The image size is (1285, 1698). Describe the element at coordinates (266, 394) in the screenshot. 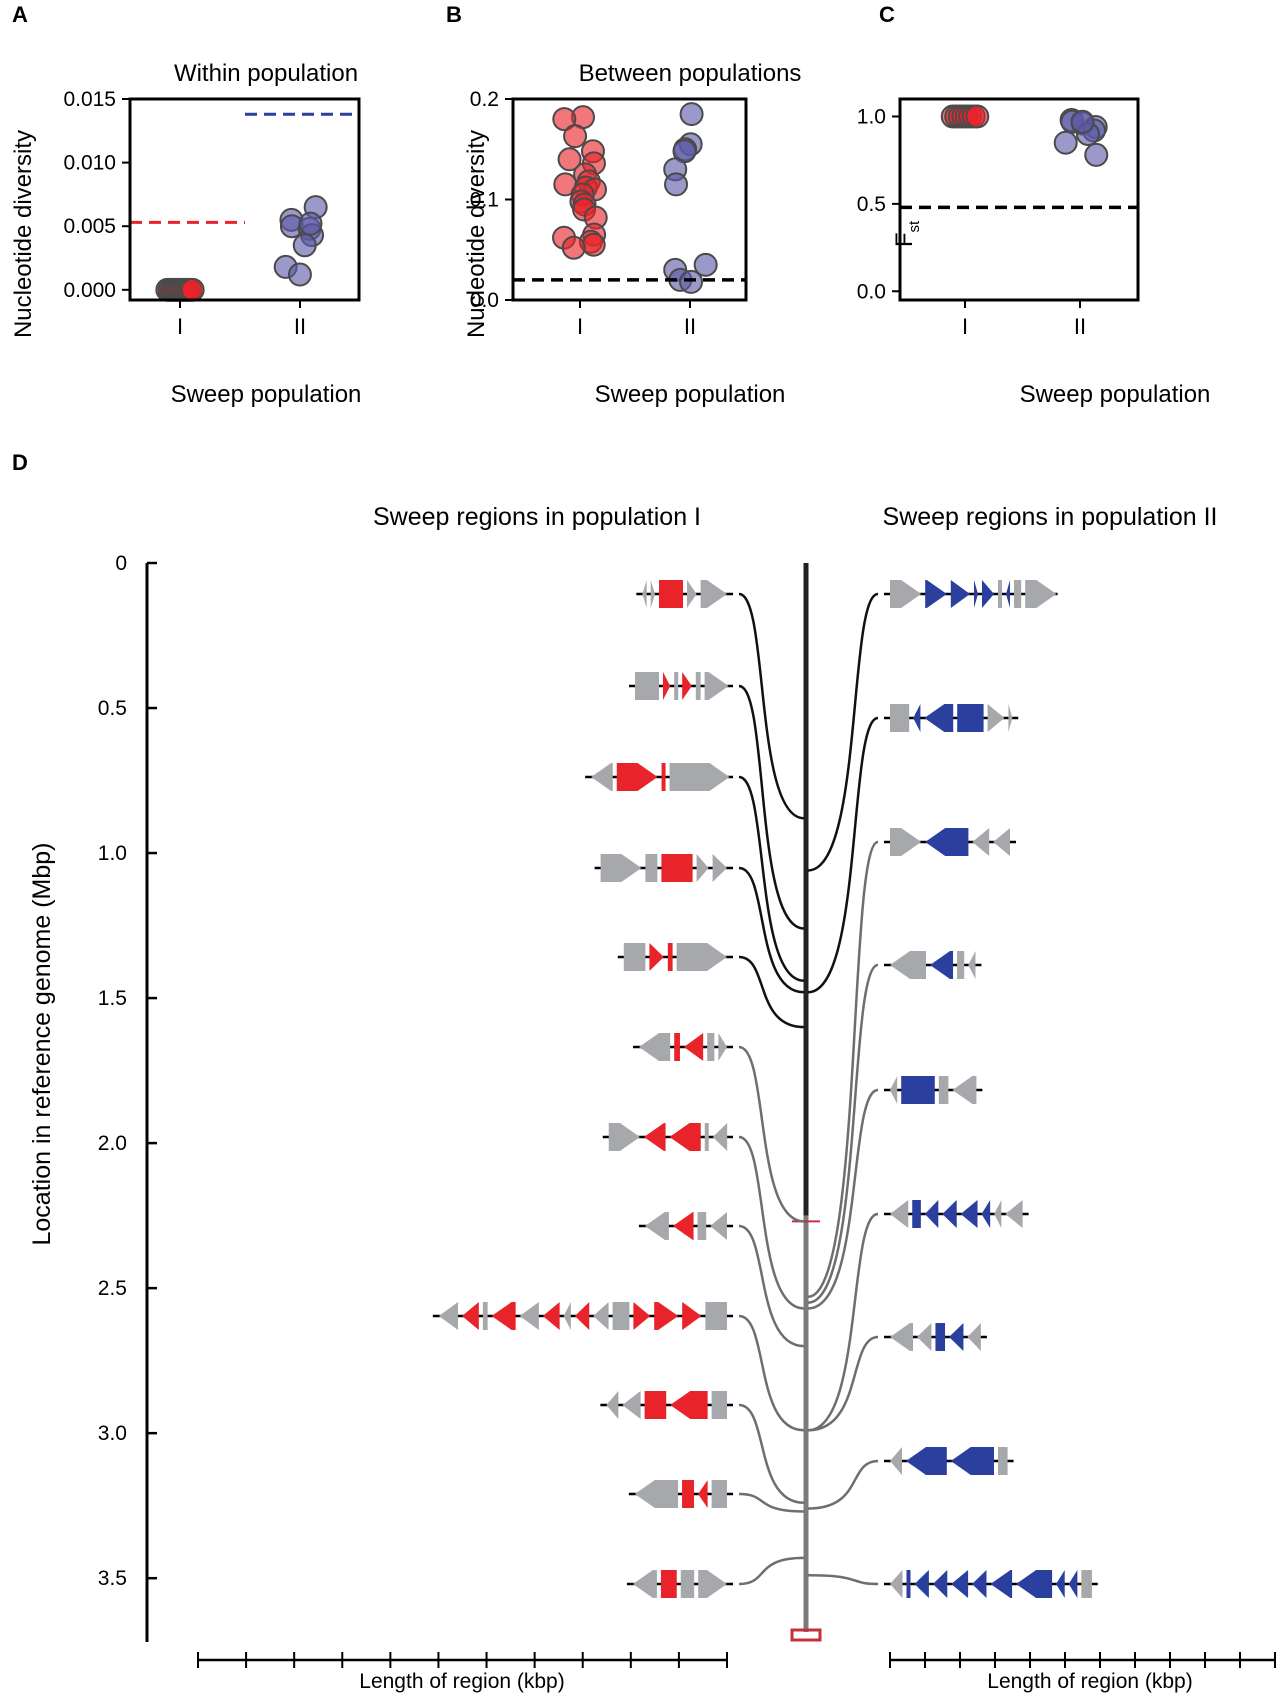

I see `panel-a-xlabel: Sweep population` at that location.